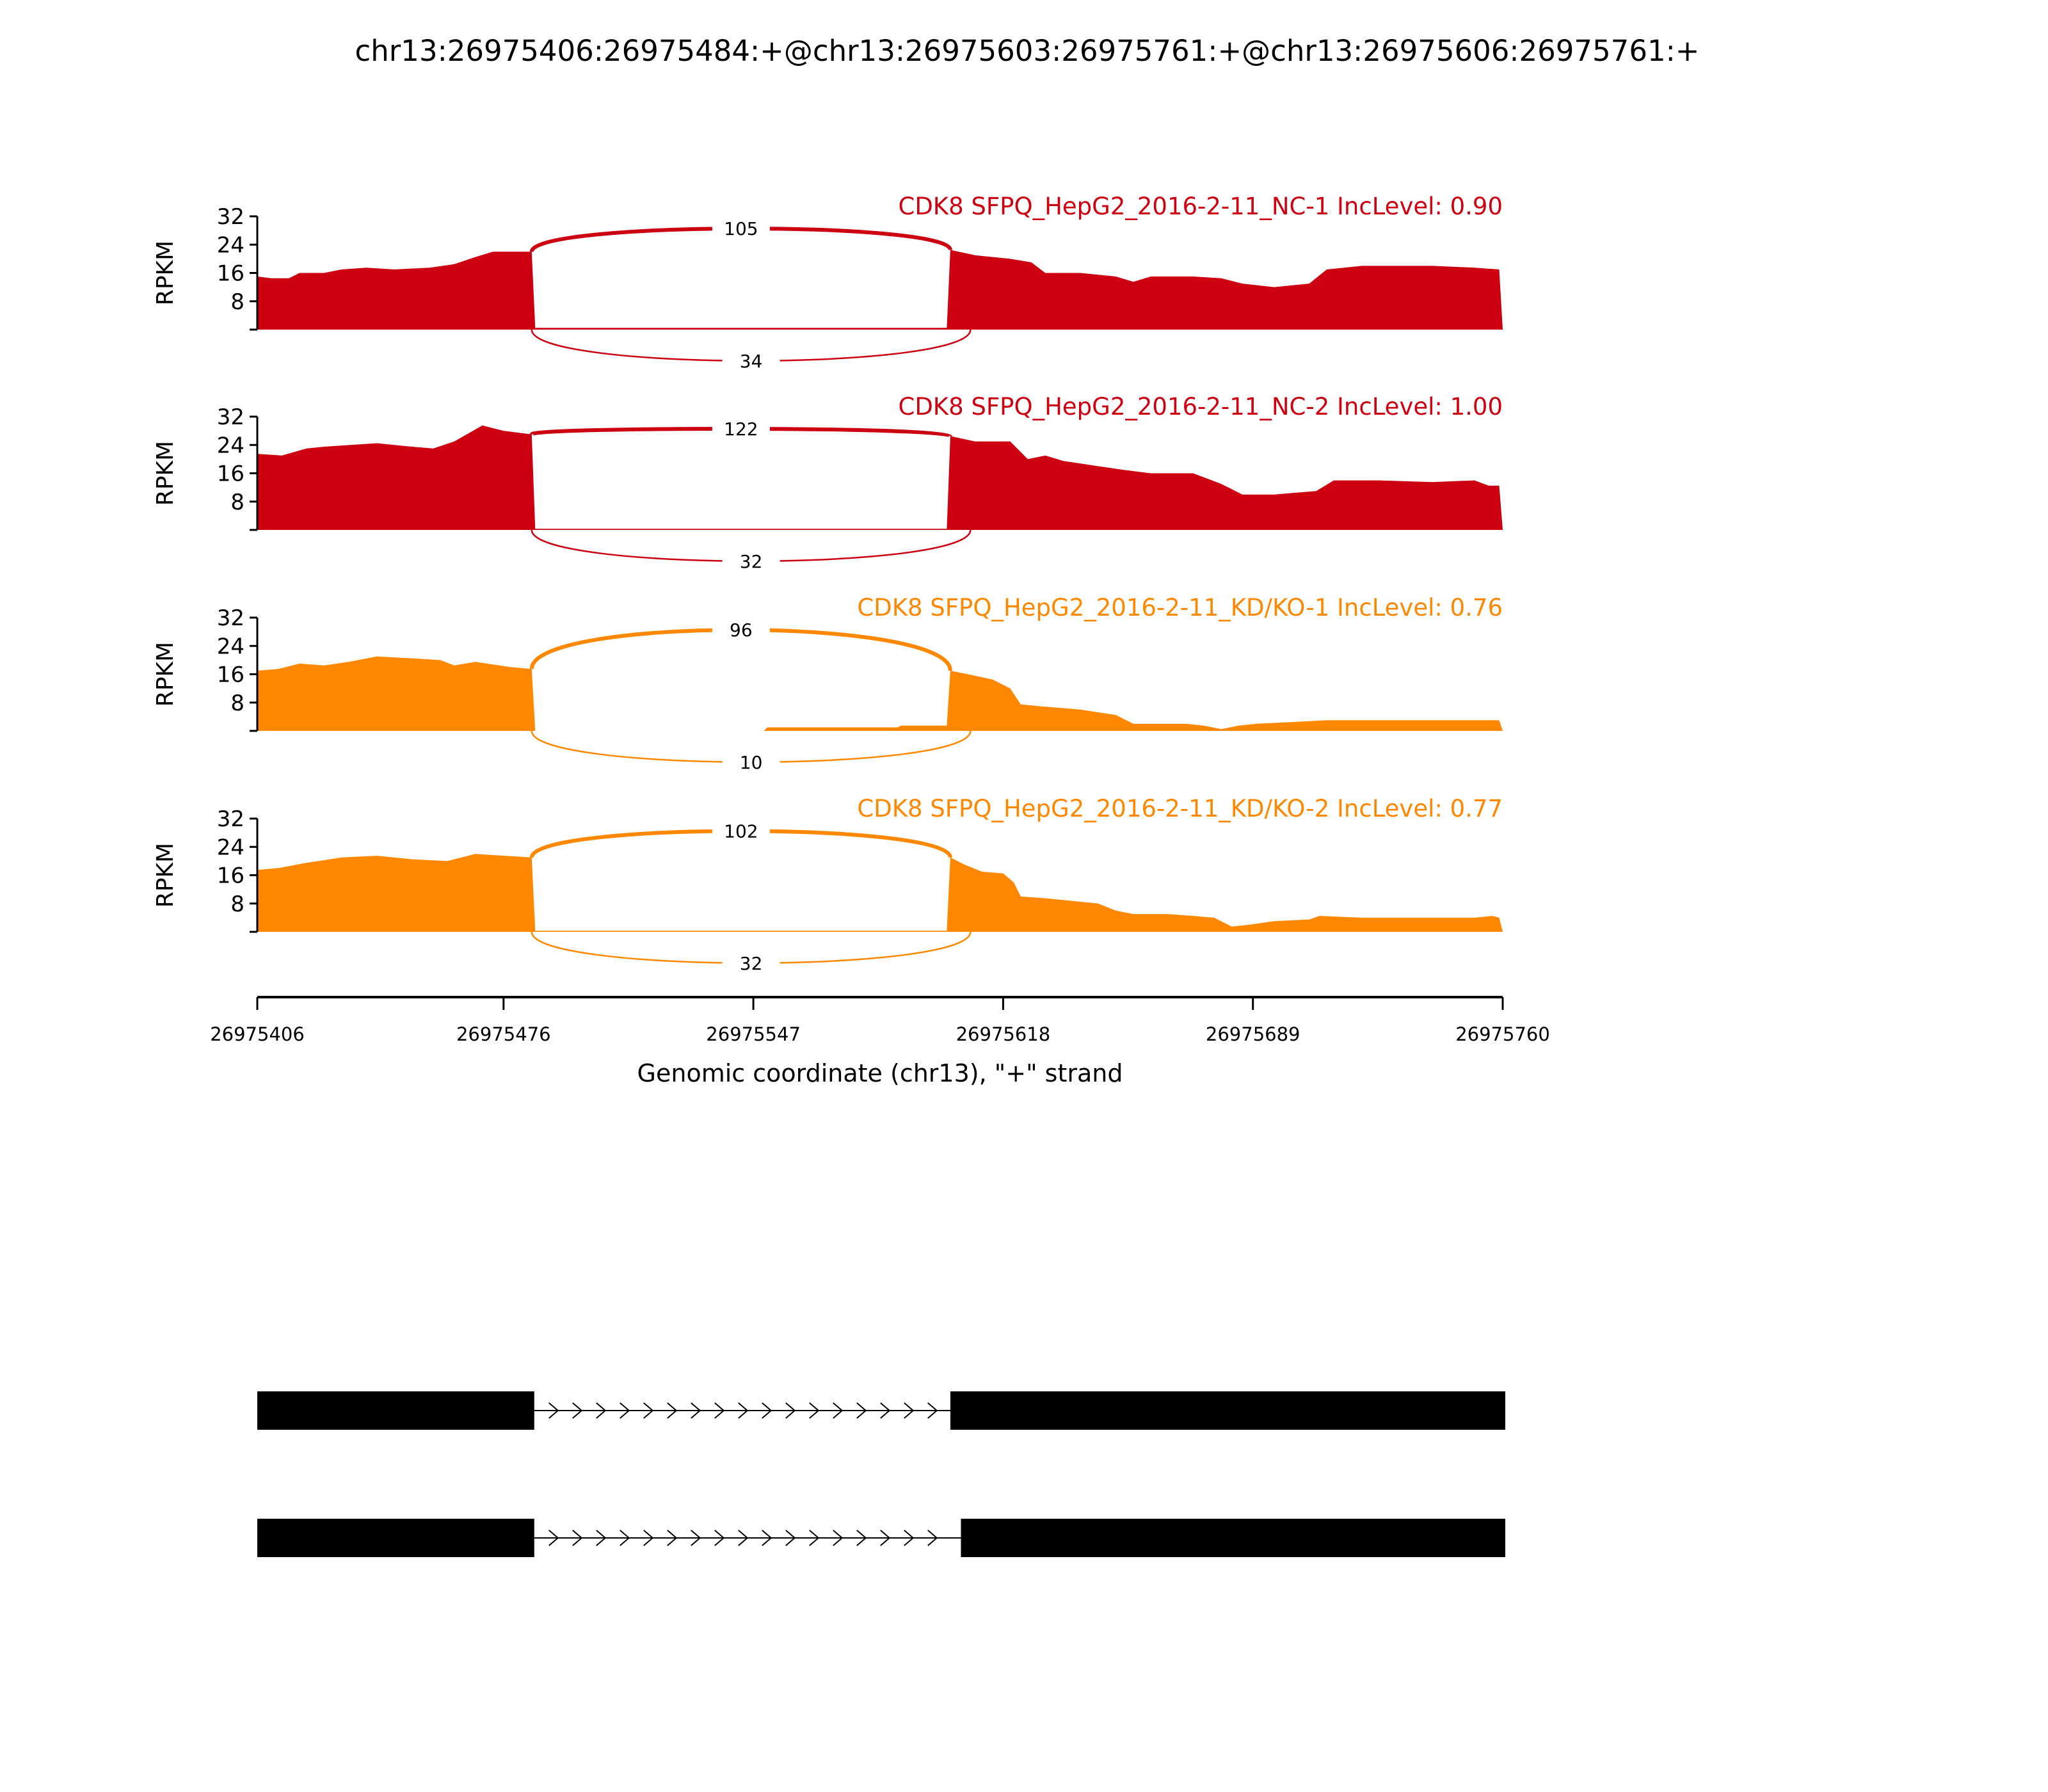  I want to click on inclusion-junction-count: 102, so click(741, 831).